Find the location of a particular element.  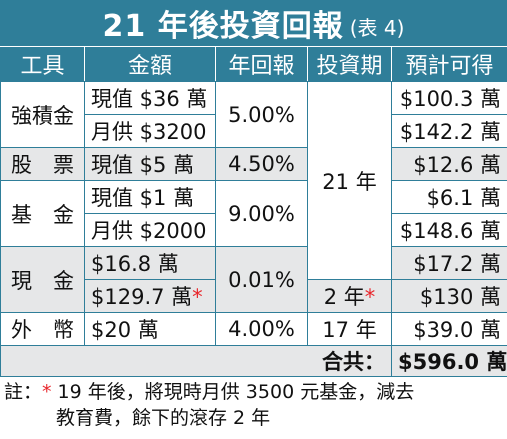

footnote-label: 註： is located at coordinates (23, 392).